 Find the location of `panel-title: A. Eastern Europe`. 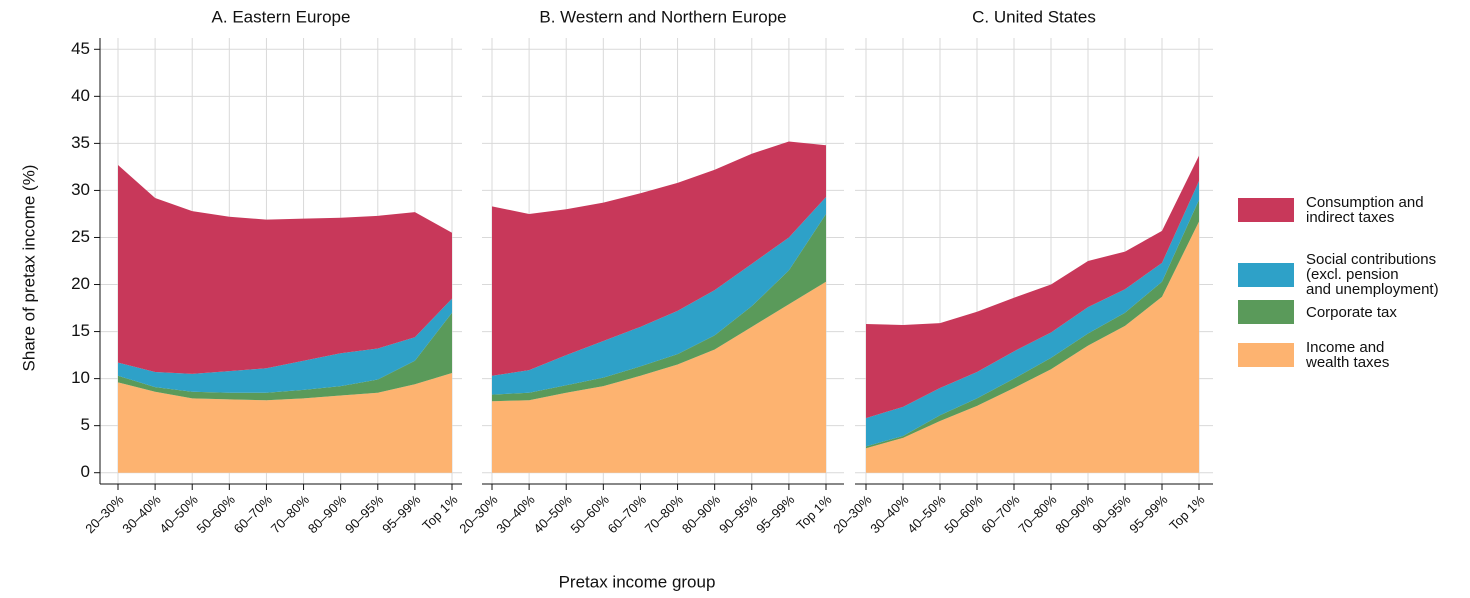

panel-title: A. Eastern Europe is located at coordinates (281, 16).